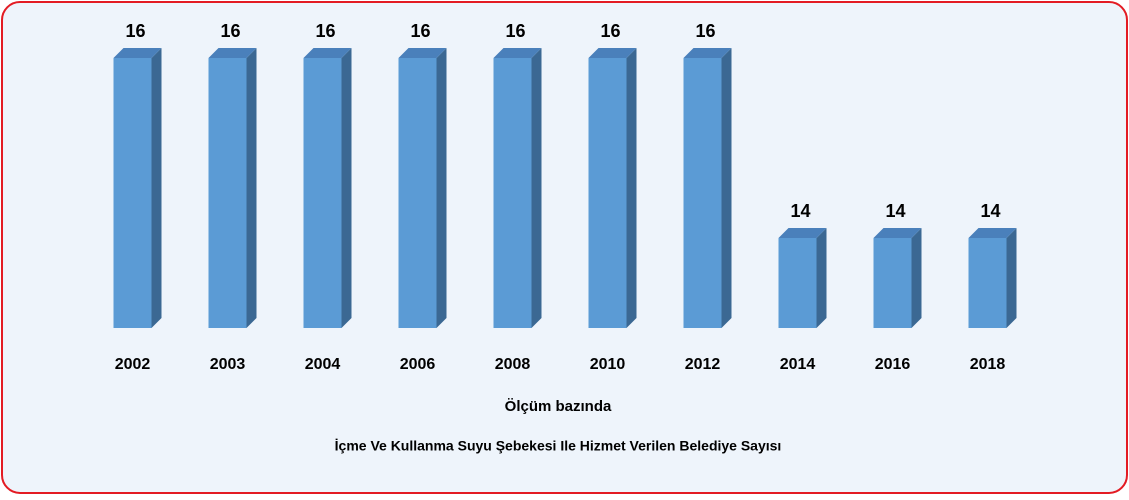  What do you see at coordinates (988, 364) in the screenshot?
I see `x-tick-label: 2018` at bounding box center [988, 364].